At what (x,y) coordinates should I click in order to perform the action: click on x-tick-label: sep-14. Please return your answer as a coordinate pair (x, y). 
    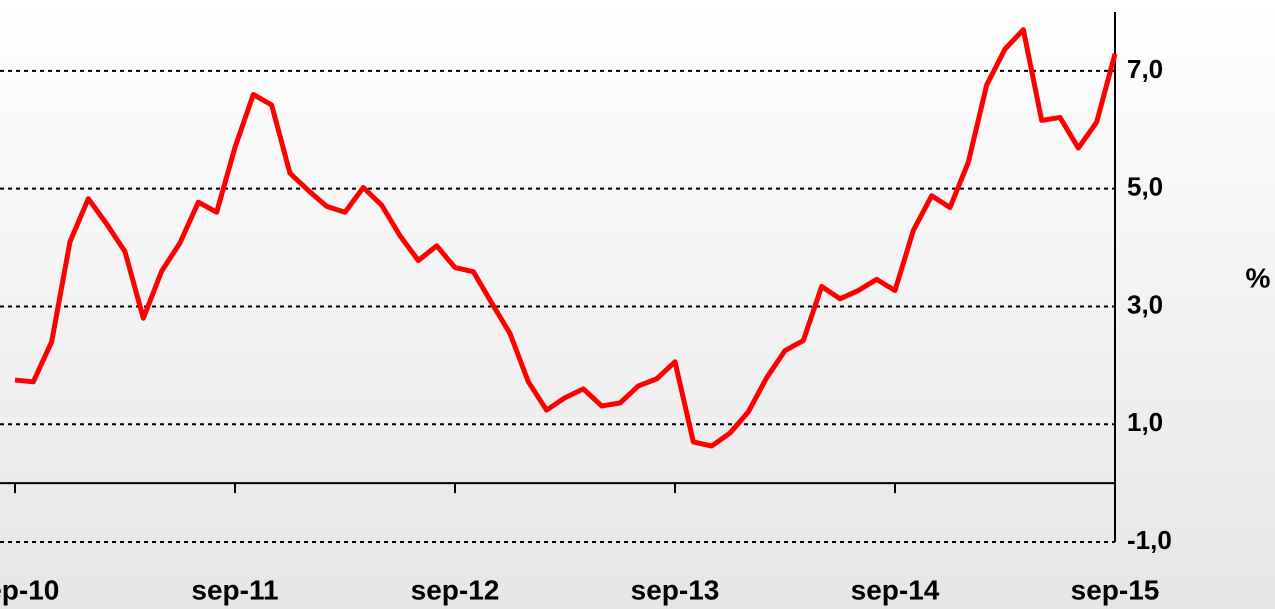
    Looking at the image, I should click on (895, 589).